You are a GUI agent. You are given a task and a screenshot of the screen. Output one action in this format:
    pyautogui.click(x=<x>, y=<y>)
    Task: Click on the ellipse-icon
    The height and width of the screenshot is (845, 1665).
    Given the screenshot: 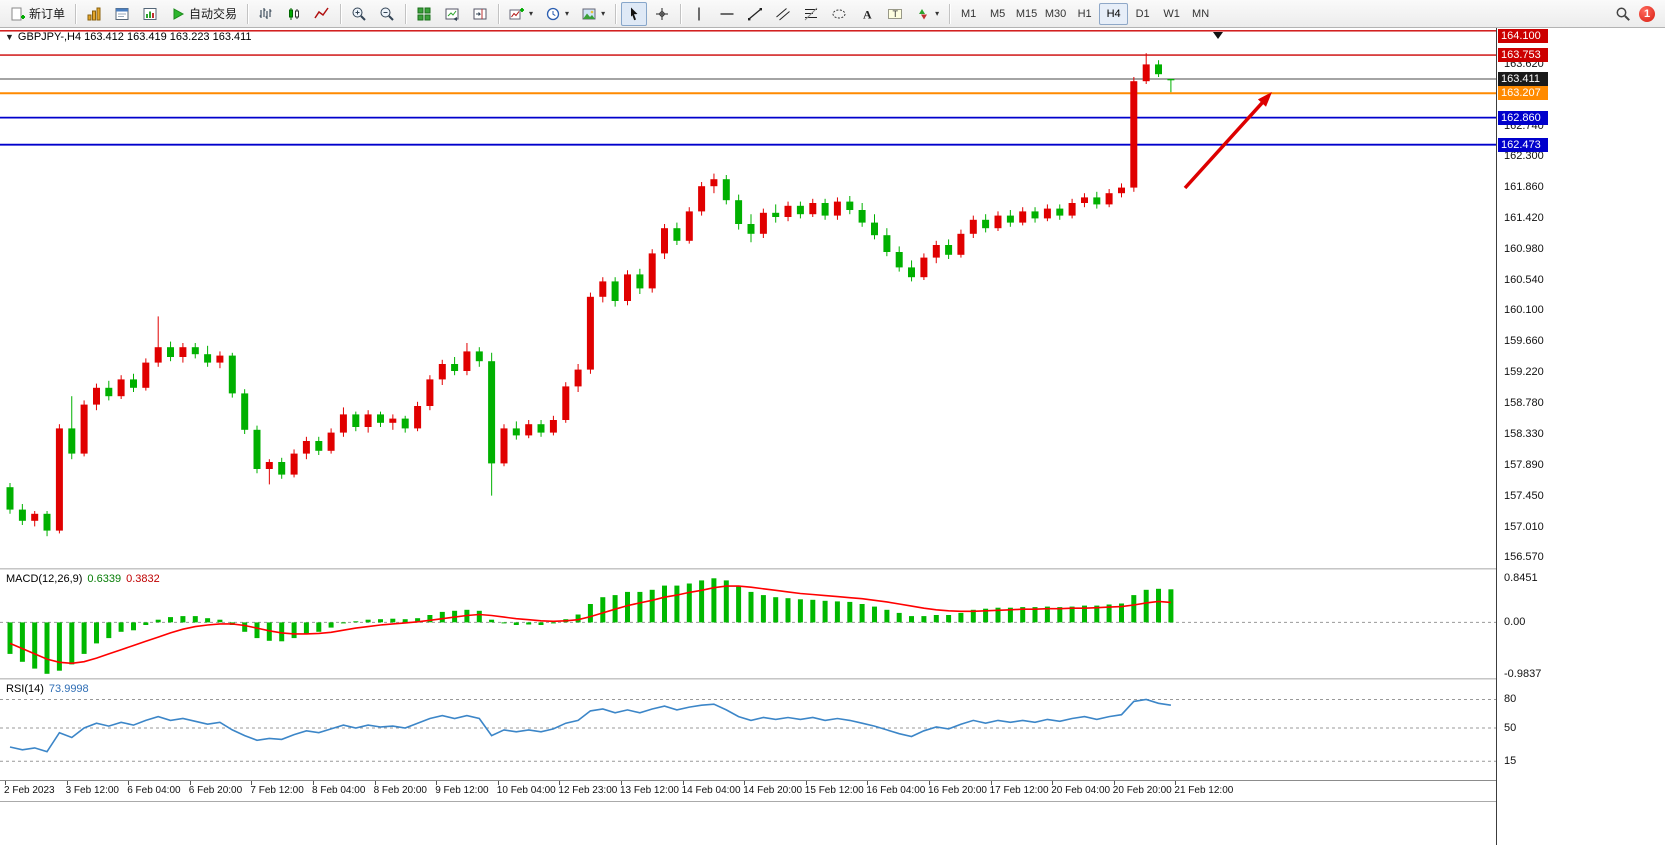 What is the action you would take?
    pyautogui.click(x=839, y=13)
    